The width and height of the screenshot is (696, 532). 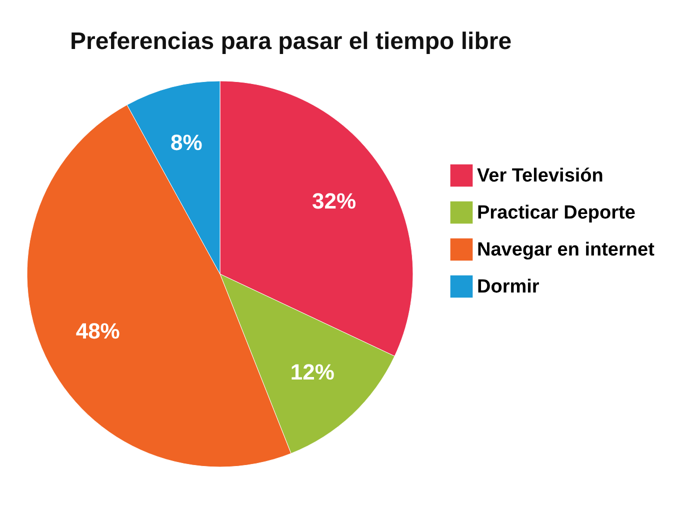 What do you see at coordinates (291, 41) in the screenshot?
I see `chart-title: Preferencias para pasar el tiempo libre` at bounding box center [291, 41].